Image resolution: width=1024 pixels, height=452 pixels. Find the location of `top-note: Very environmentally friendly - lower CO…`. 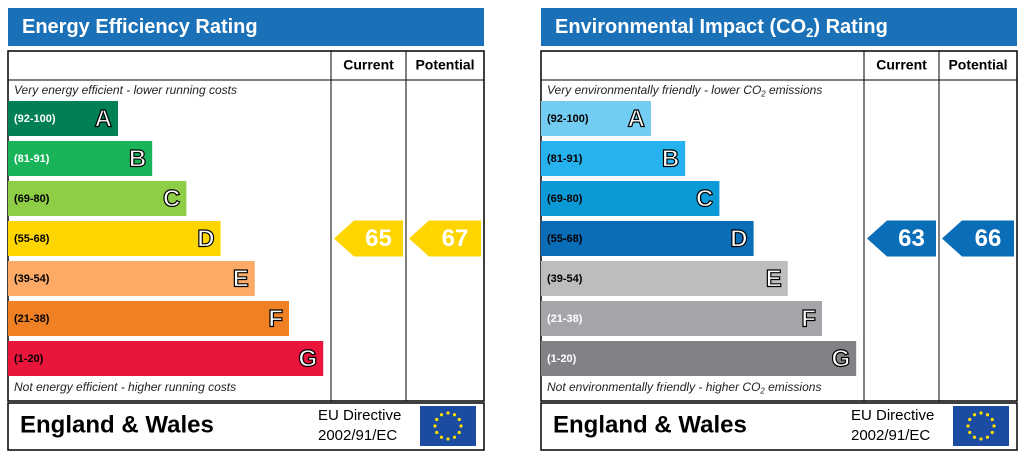

top-note: Very environmentally friendly - lower CO… is located at coordinates (684, 90).